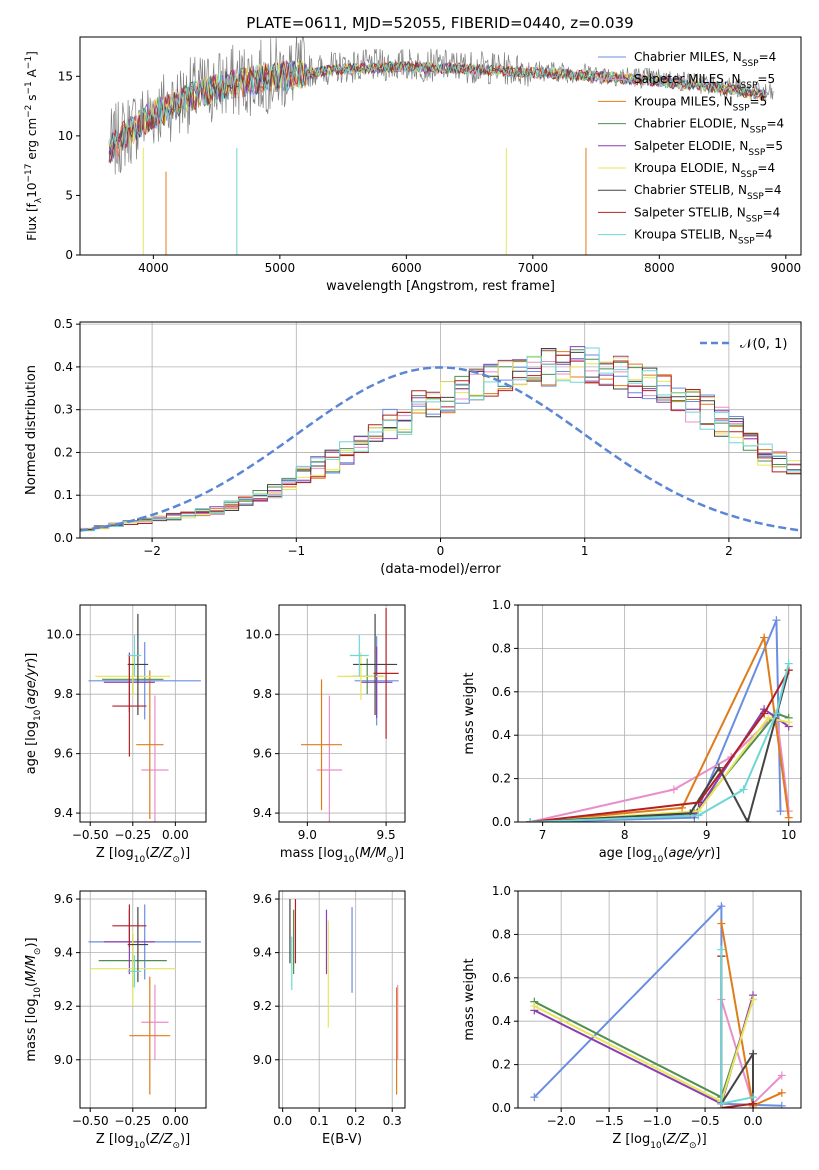 The height and width of the screenshot is (1170, 819). I want to click on x-axis-label: age [log10(age/yr)], so click(660, 855).